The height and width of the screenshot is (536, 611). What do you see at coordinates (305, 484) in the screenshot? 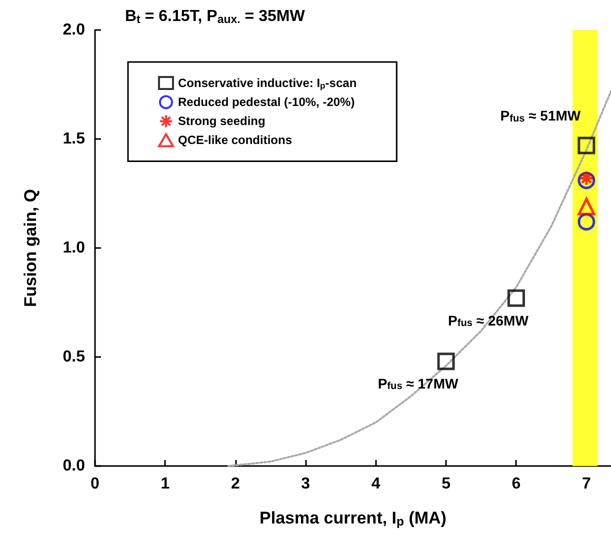
I see `x-tick-label: 3` at bounding box center [305, 484].